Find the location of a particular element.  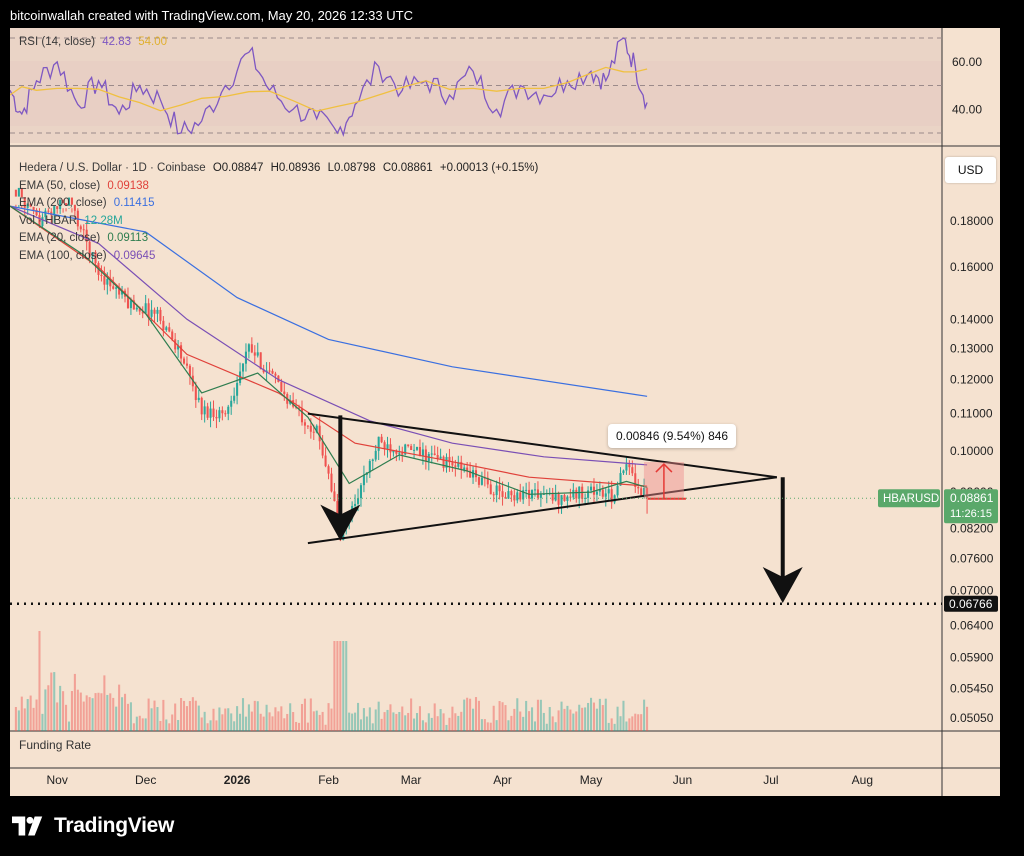

price-tick-label: 0.08200 is located at coordinates (972, 529).